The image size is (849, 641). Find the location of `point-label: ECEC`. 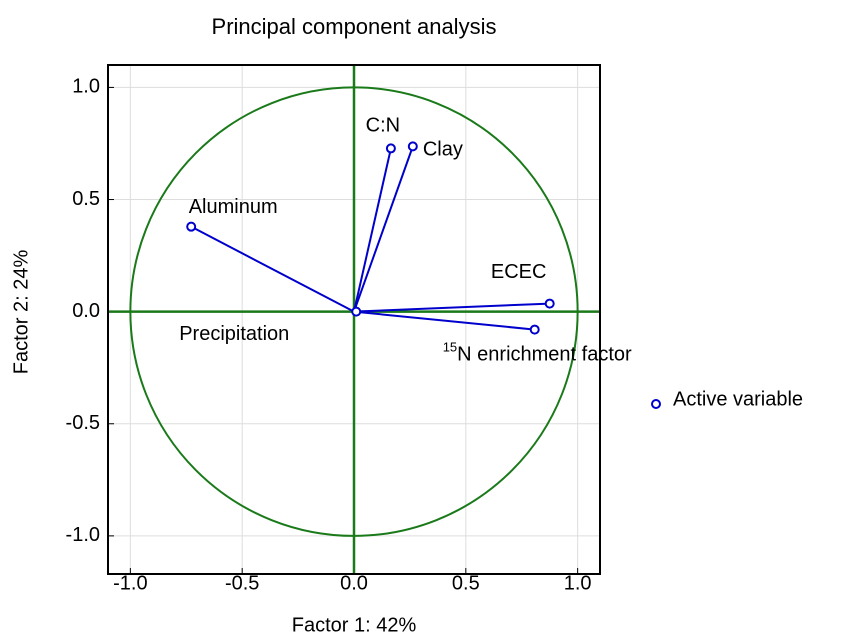

point-label: ECEC is located at coordinates (519, 272).